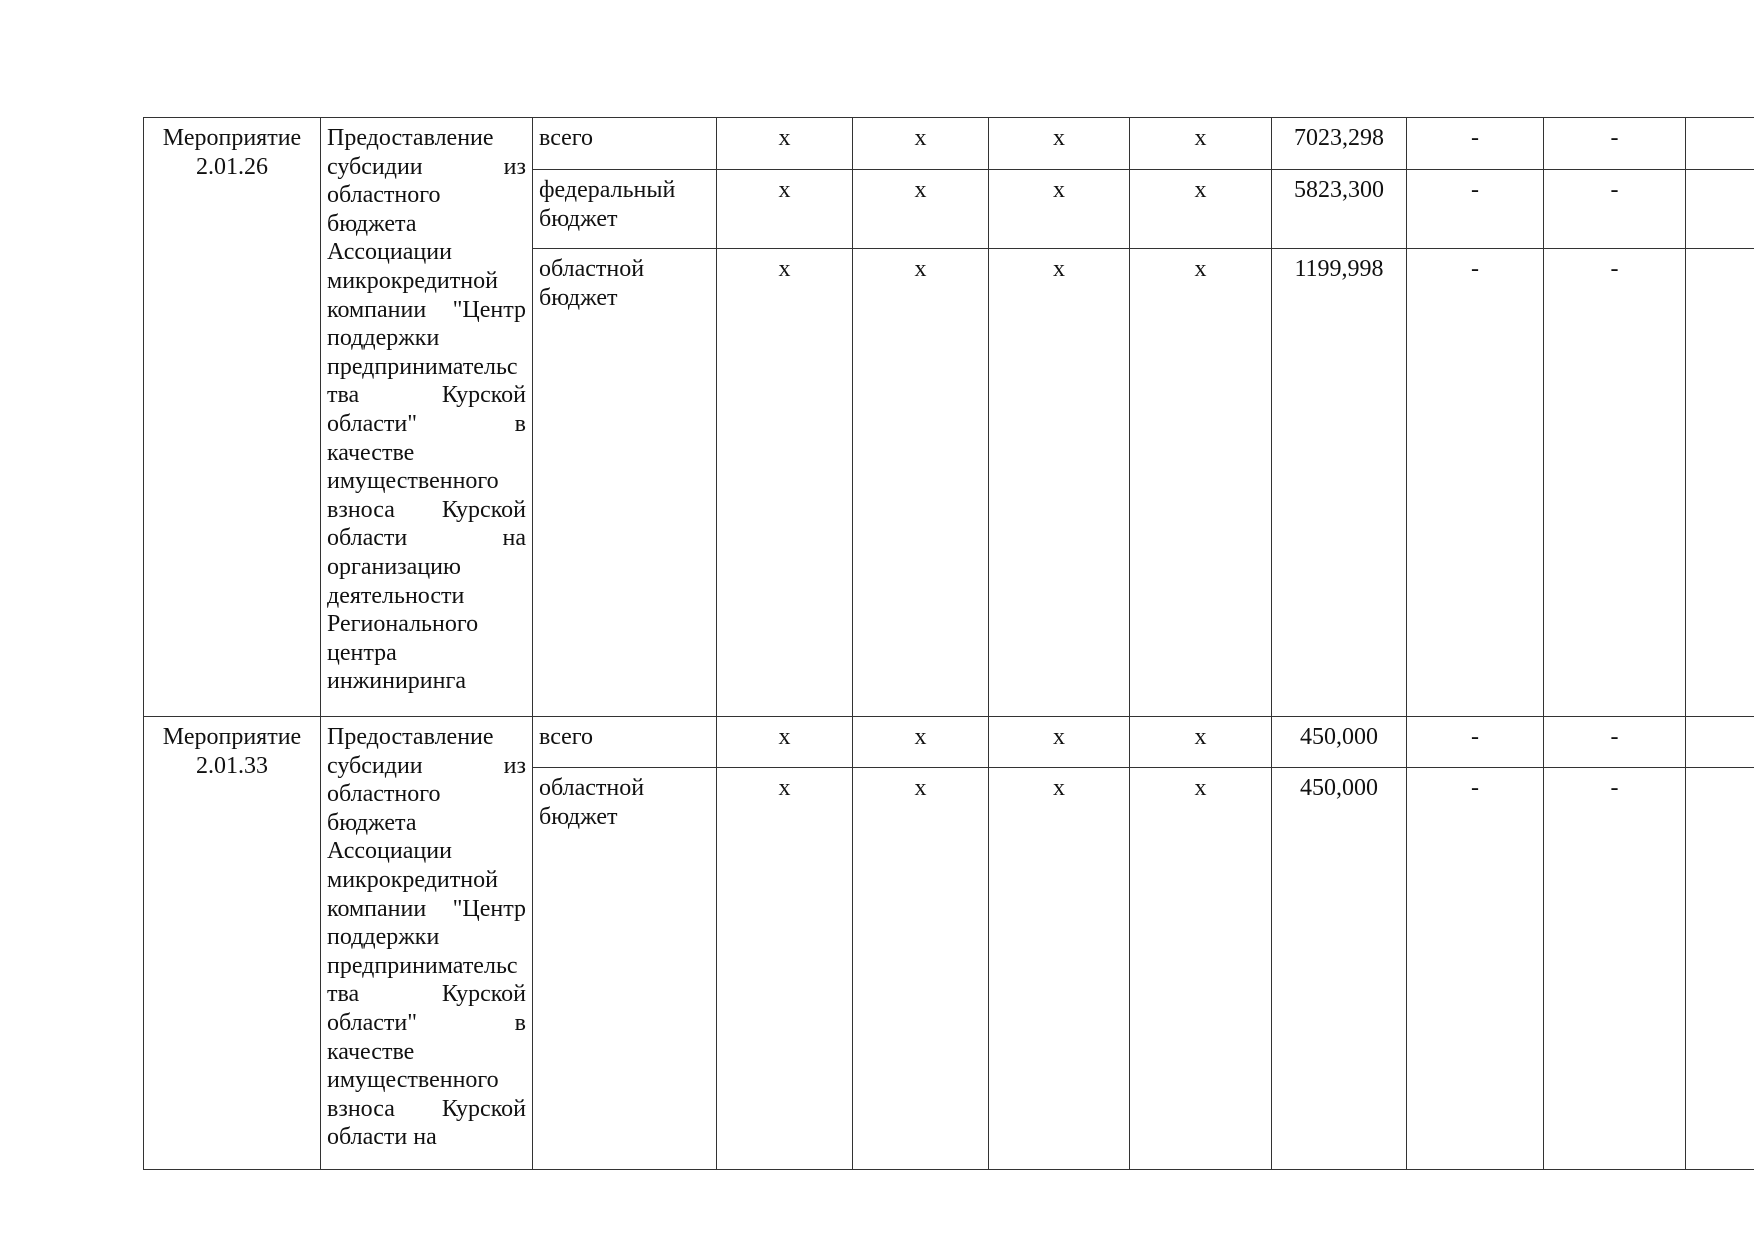 This screenshot has height=1240, width=1754. I want to click on funding-source-cell: федеральный бюджет, so click(624, 209).